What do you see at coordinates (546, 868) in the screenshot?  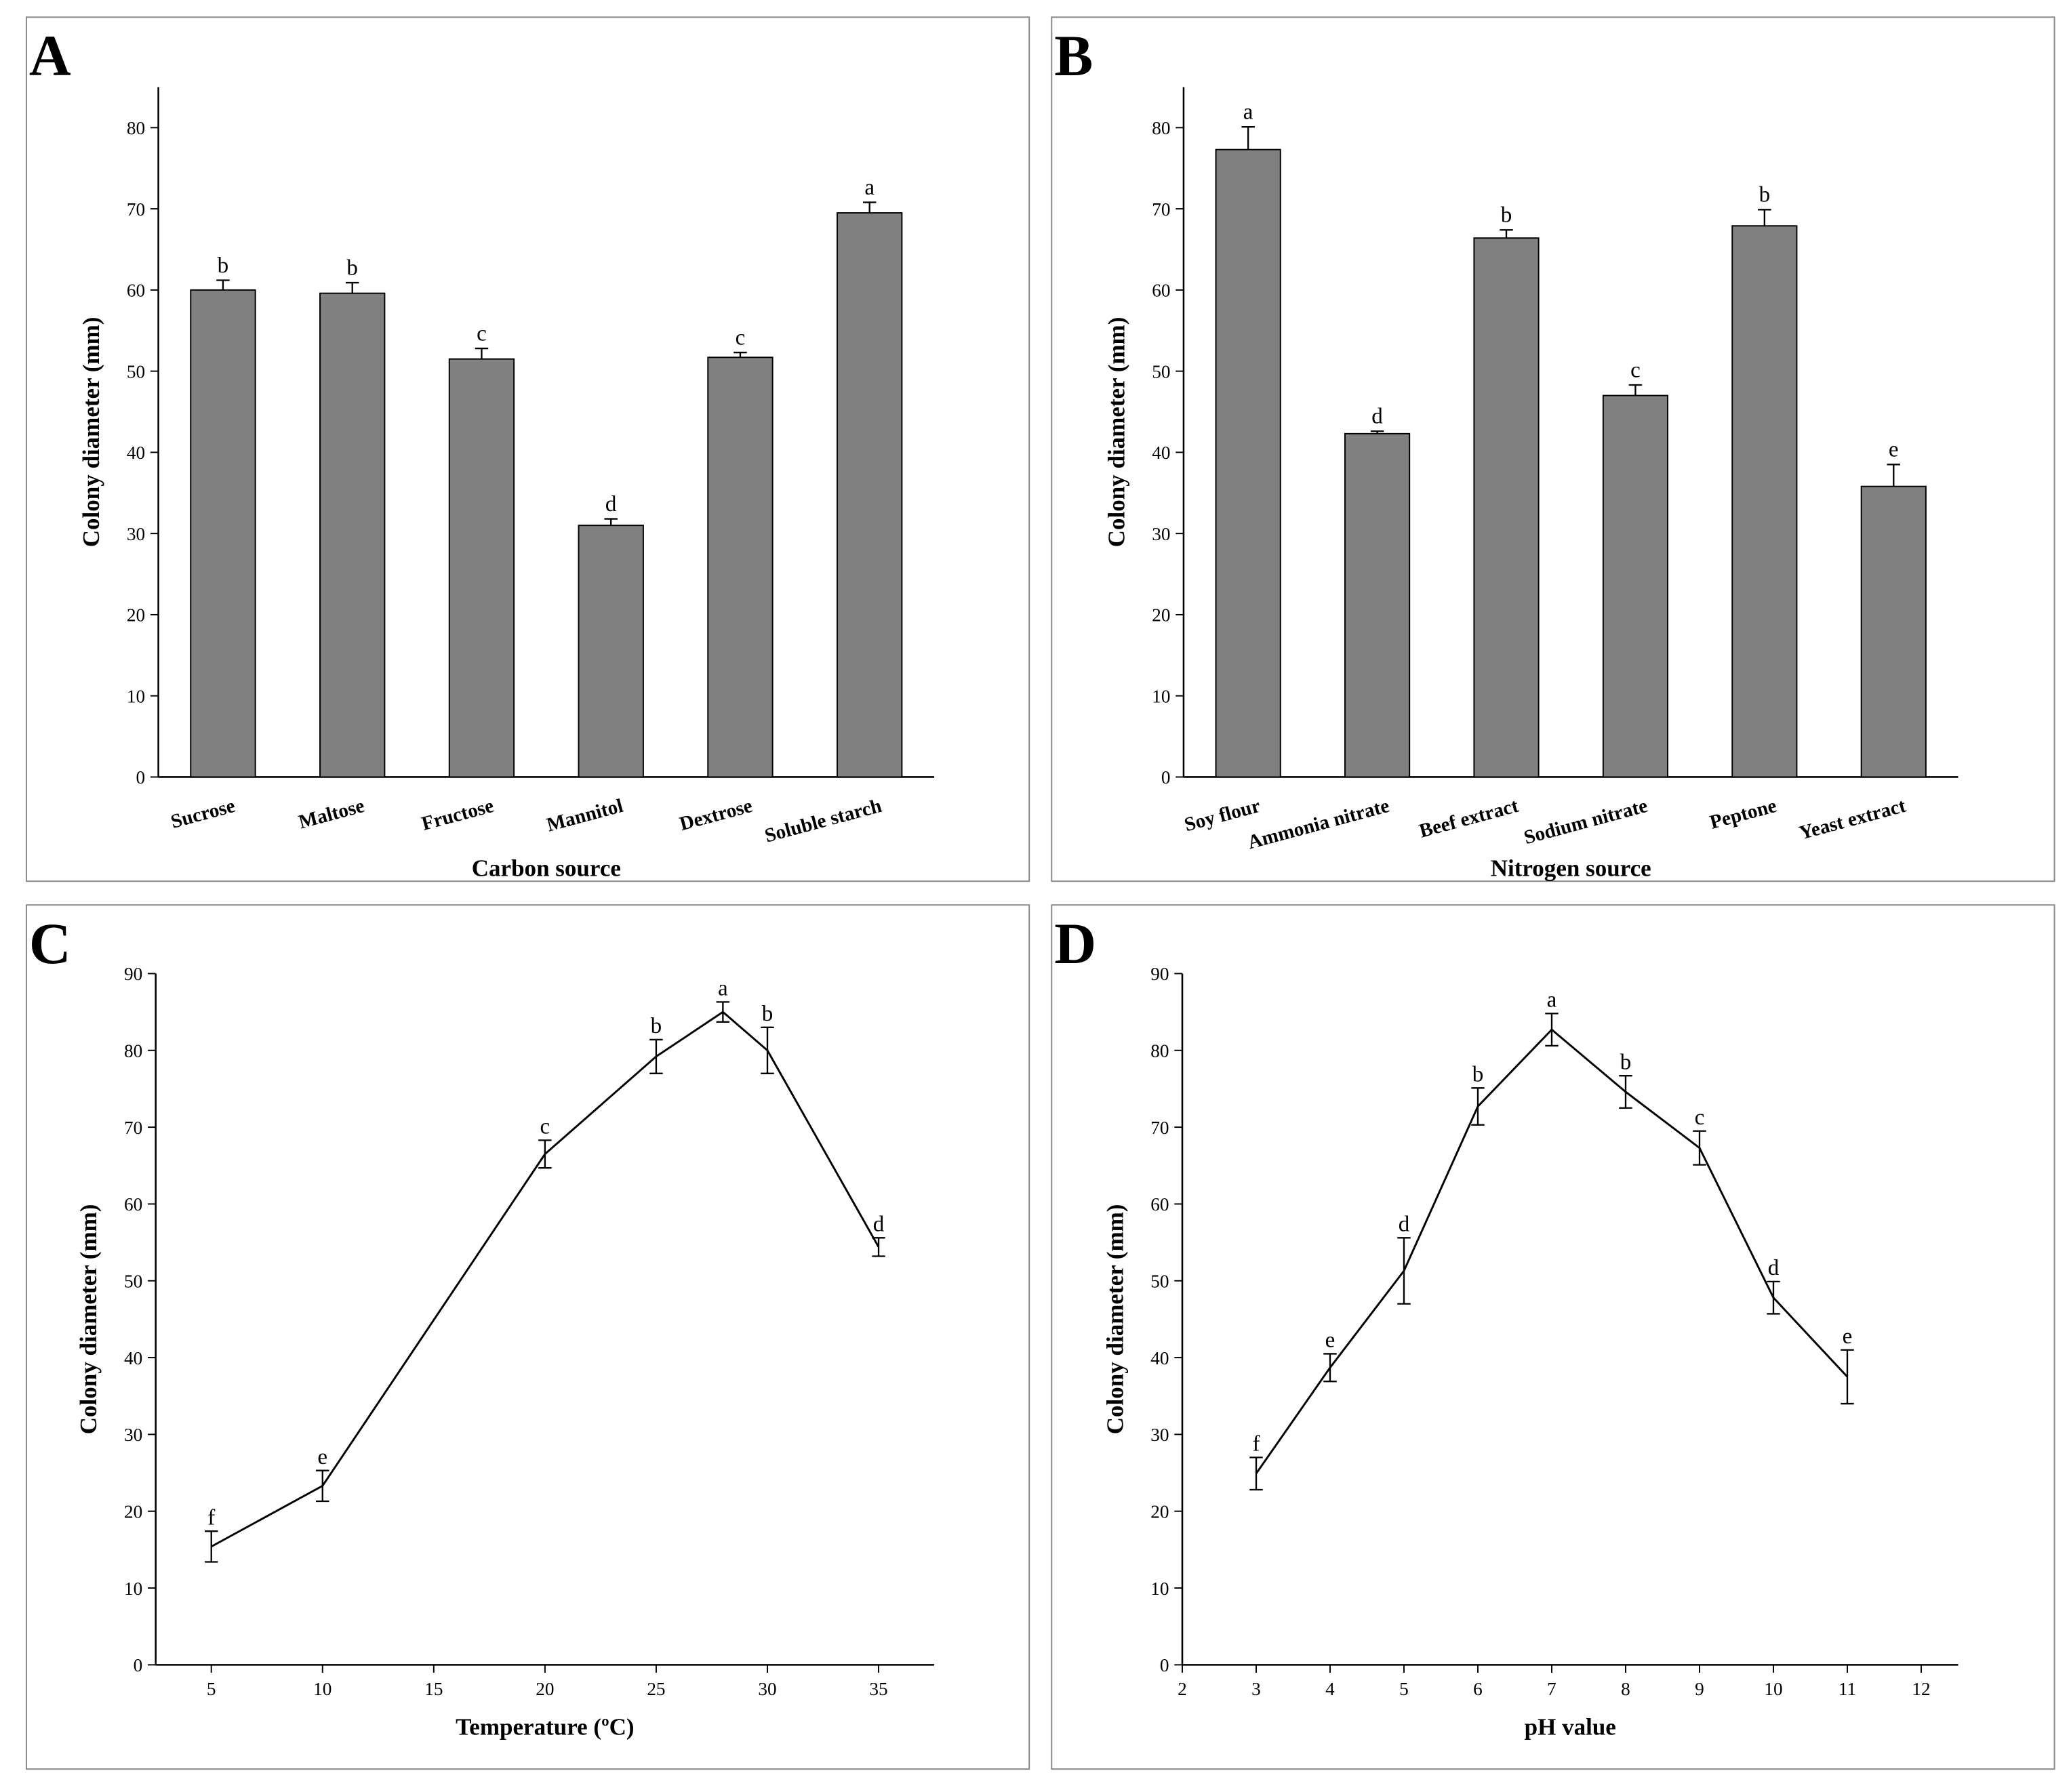 I see `x-axis-label: Carbon source` at bounding box center [546, 868].